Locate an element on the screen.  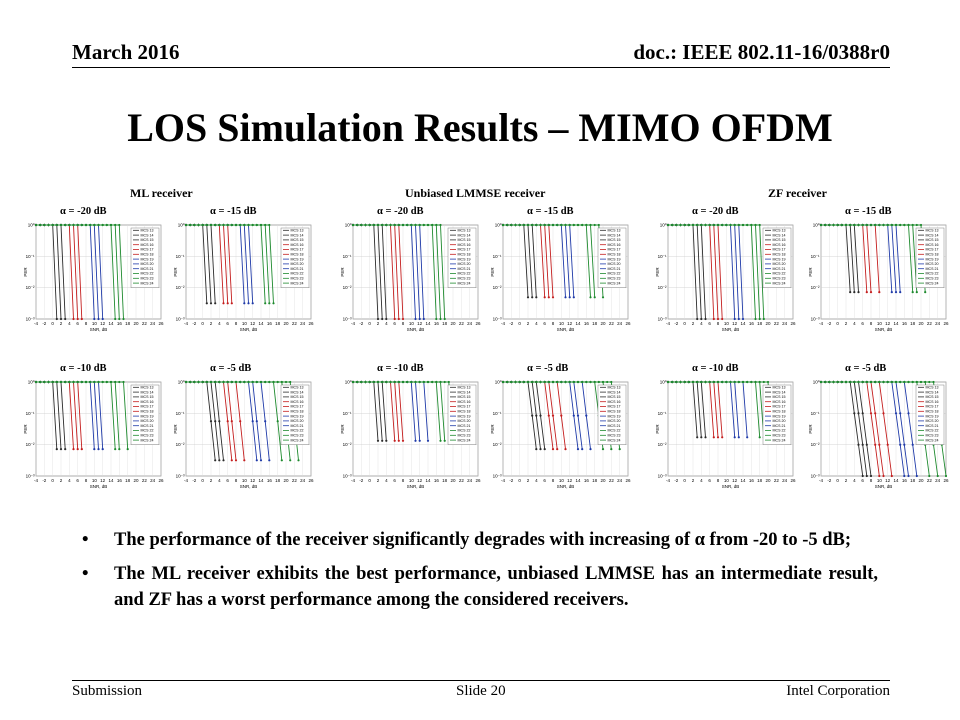
x-tick-label: 16 is located at coordinates (587, 480).